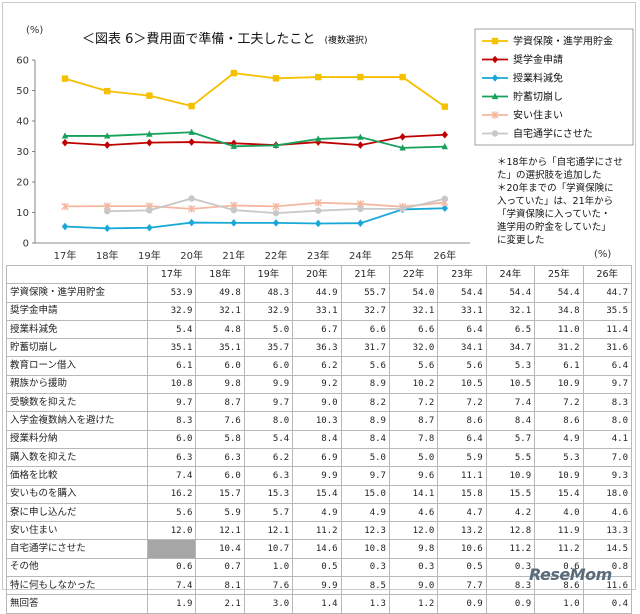 The width and height of the screenshot is (640, 614). What do you see at coordinates (319, 512) in the screenshot?
I see `table-row: 寮に申し込んだ 5.6 5.9 5.7 4.9 4.9 4.6 4.7 4.2 4.0 4.6` at bounding box center [319, 512].